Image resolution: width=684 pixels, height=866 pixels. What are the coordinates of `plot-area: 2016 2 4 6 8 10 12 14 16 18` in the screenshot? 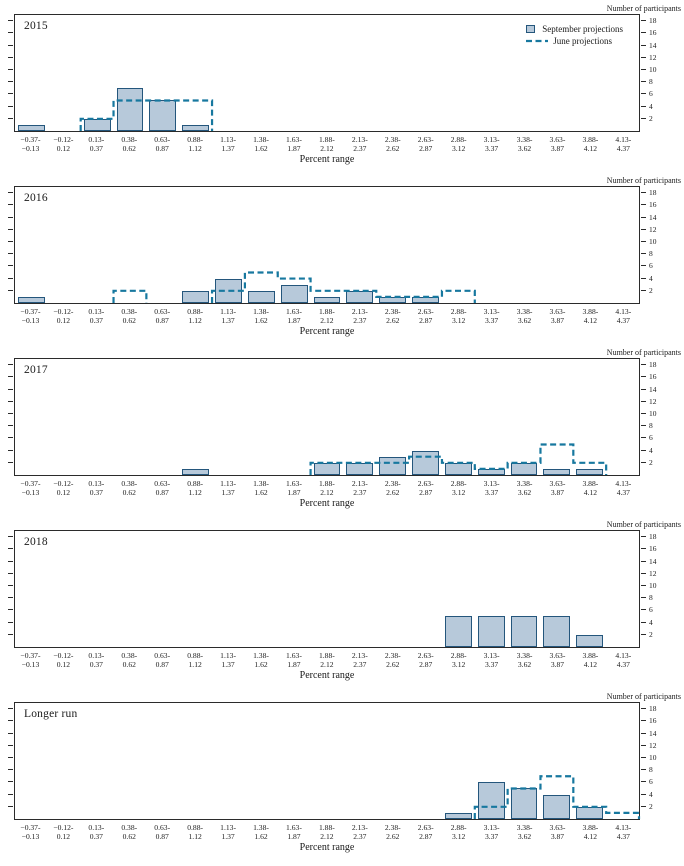 It's located at (332, 245).